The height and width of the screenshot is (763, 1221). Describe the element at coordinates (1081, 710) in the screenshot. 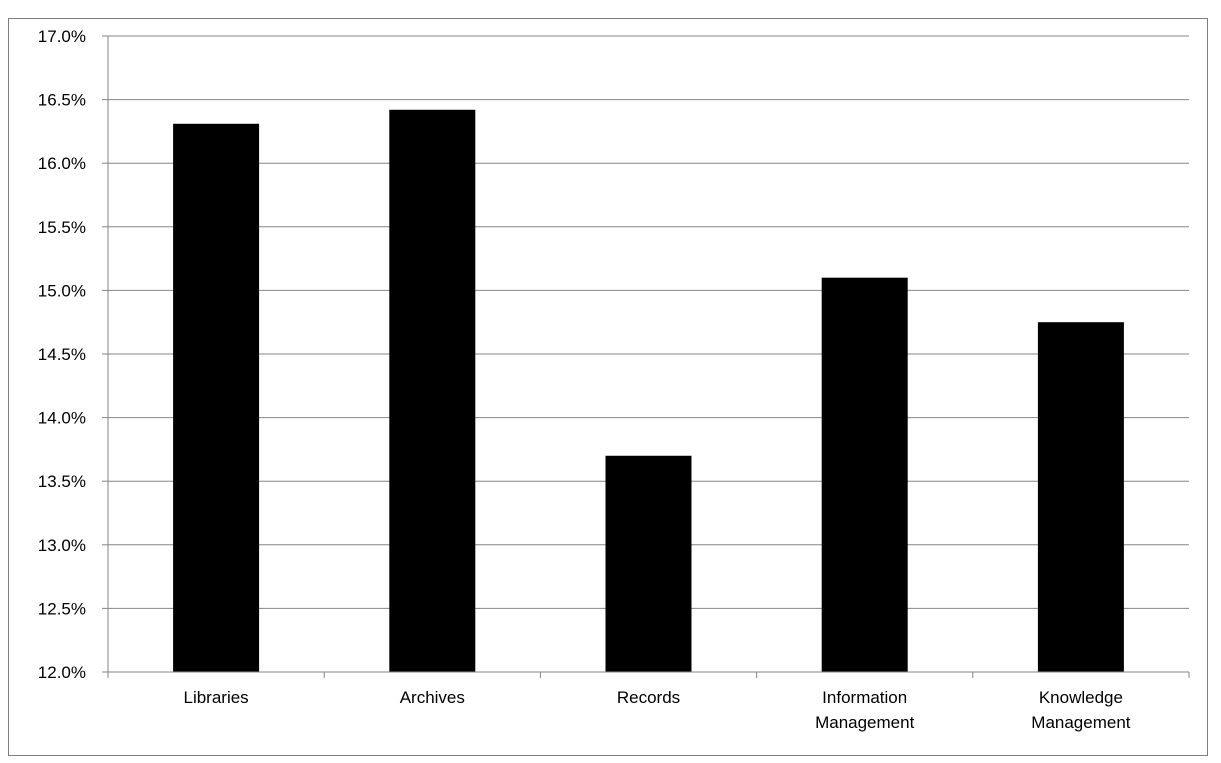

I see `x-tick-label: Knowledge Management` at that location.